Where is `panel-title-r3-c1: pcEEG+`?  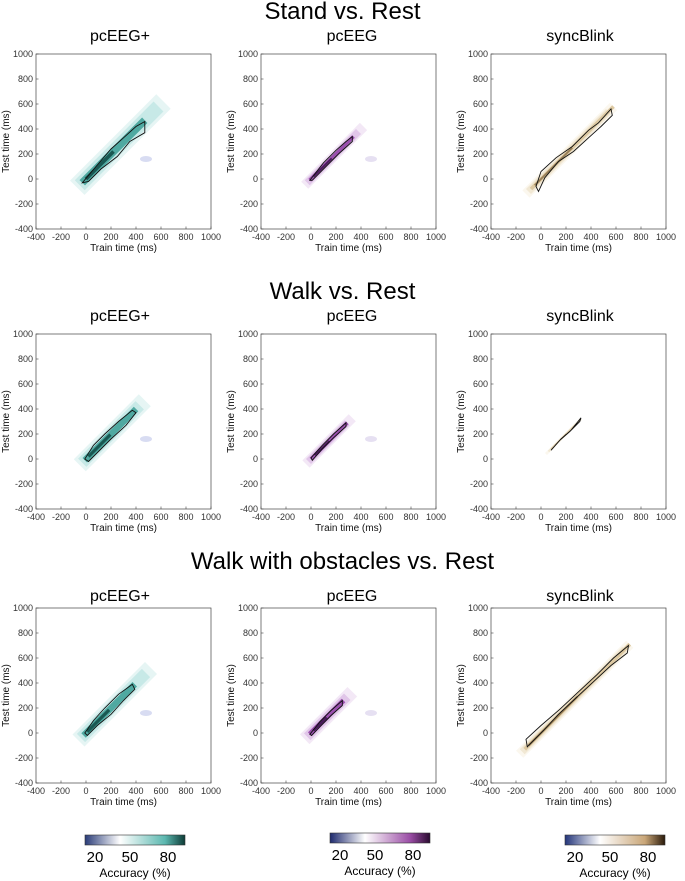 panel-title-r3-c1: pcEEG+ is located at coordinates (120, 596).